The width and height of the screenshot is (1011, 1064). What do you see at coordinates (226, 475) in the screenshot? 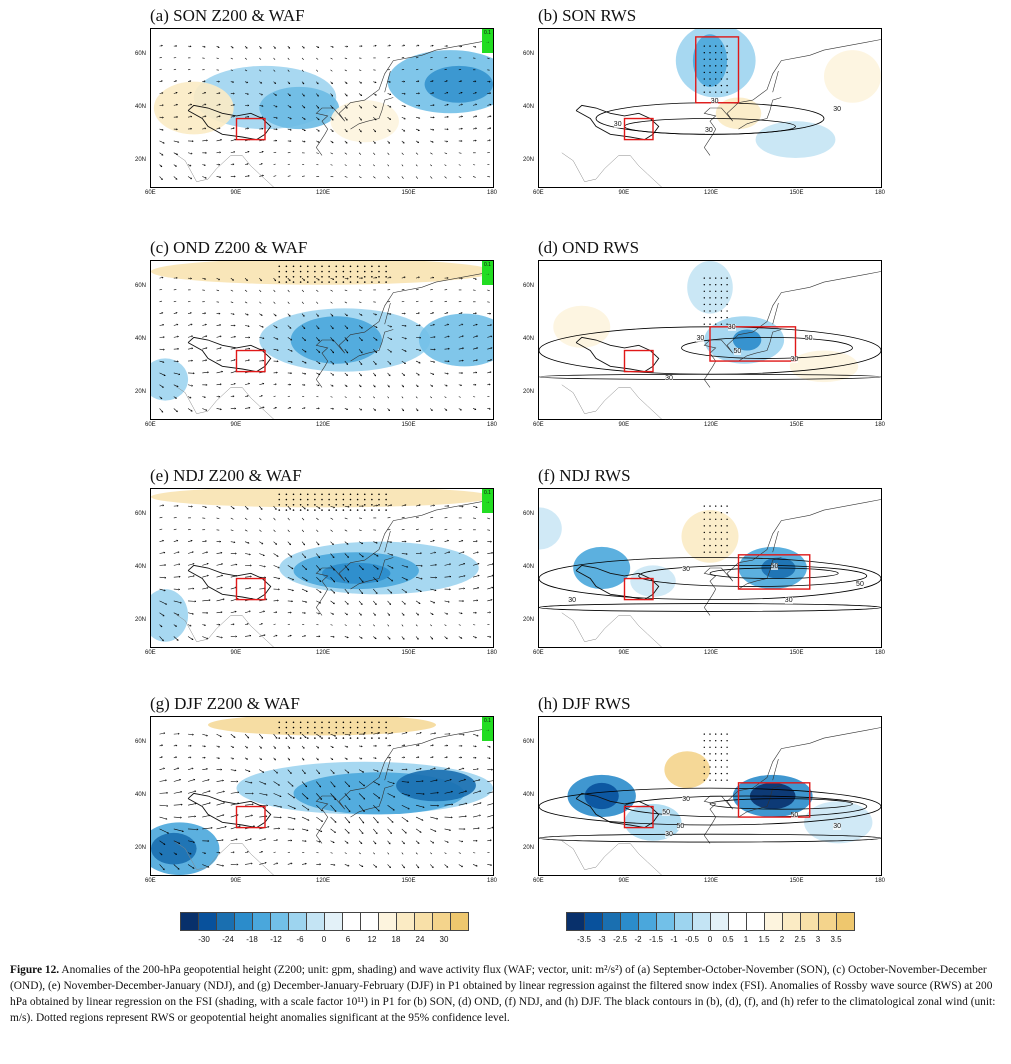
I see `panel-title: (e) NDJ Z200 & WAF` at bounding box center [226, 475].